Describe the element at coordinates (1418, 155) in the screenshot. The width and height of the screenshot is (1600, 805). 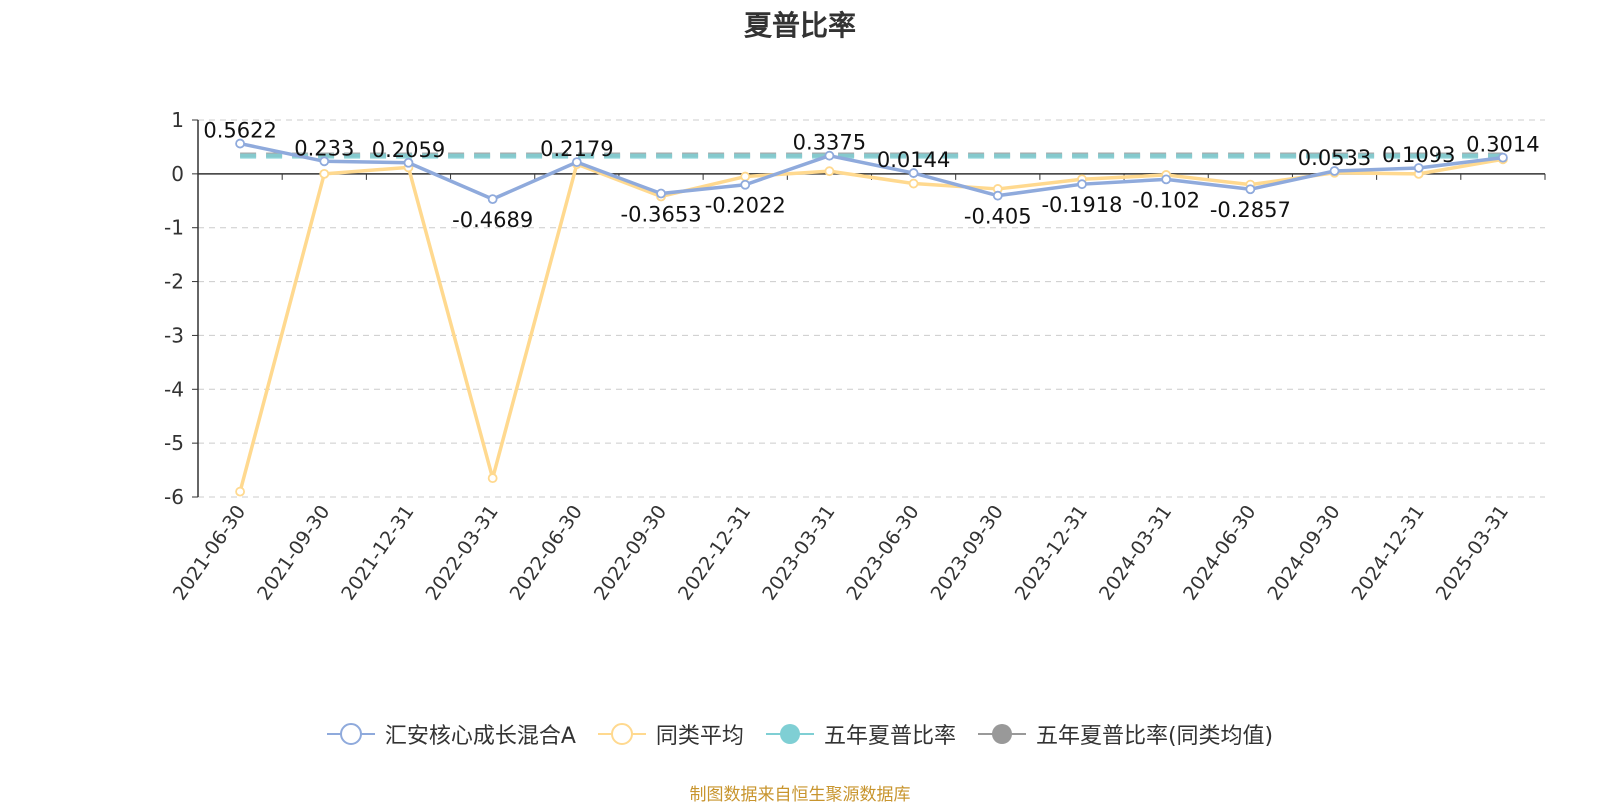
I see `data-label: 0.1093` at that location.